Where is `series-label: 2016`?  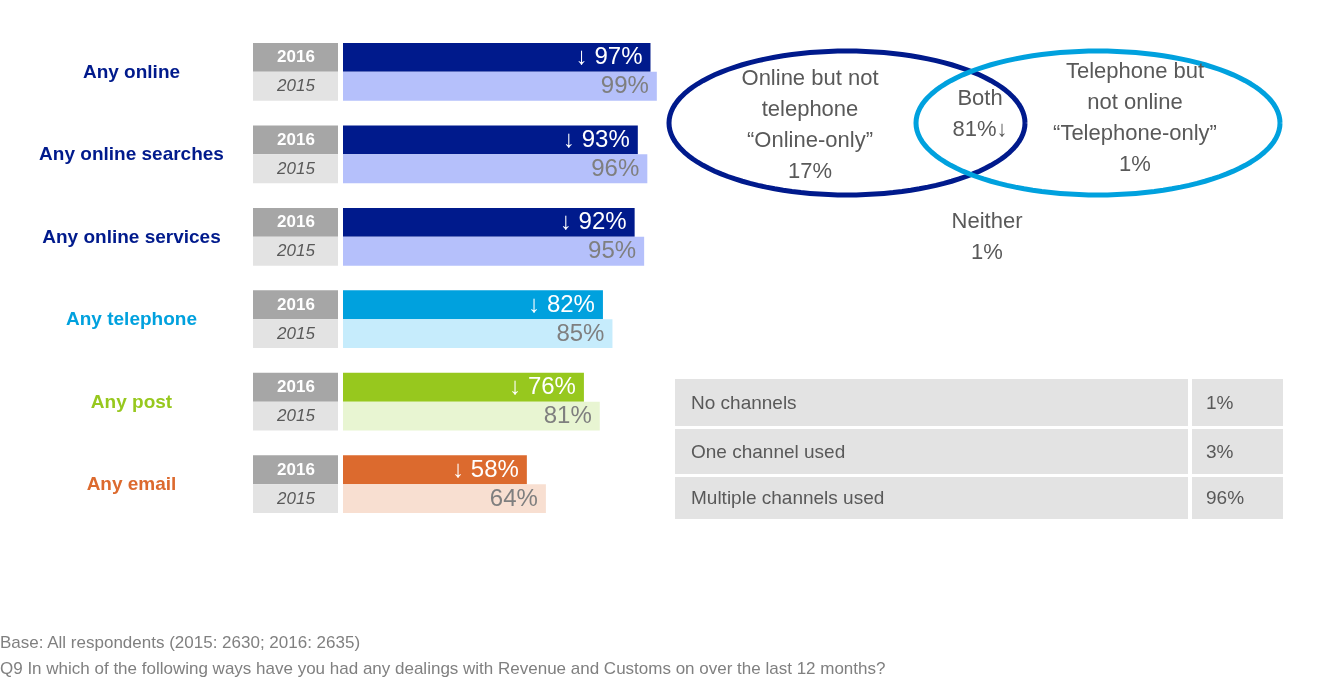
series-label: 2016 is located at coordinates (296, 57).